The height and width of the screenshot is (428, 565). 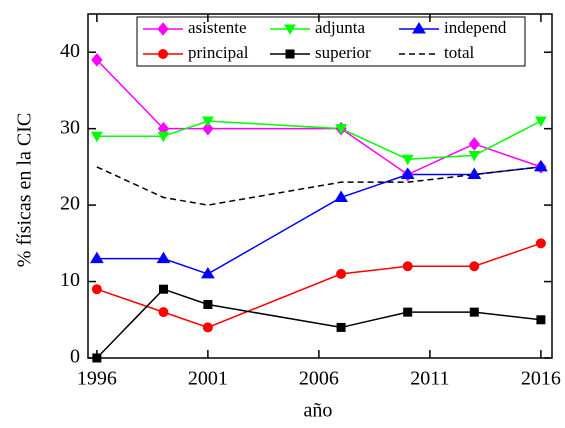 What do you see at coordinates (25, 190) in the screenshot?
I see `y-axis-label: % físicas en la CIC` at bounding box center [25, 190].